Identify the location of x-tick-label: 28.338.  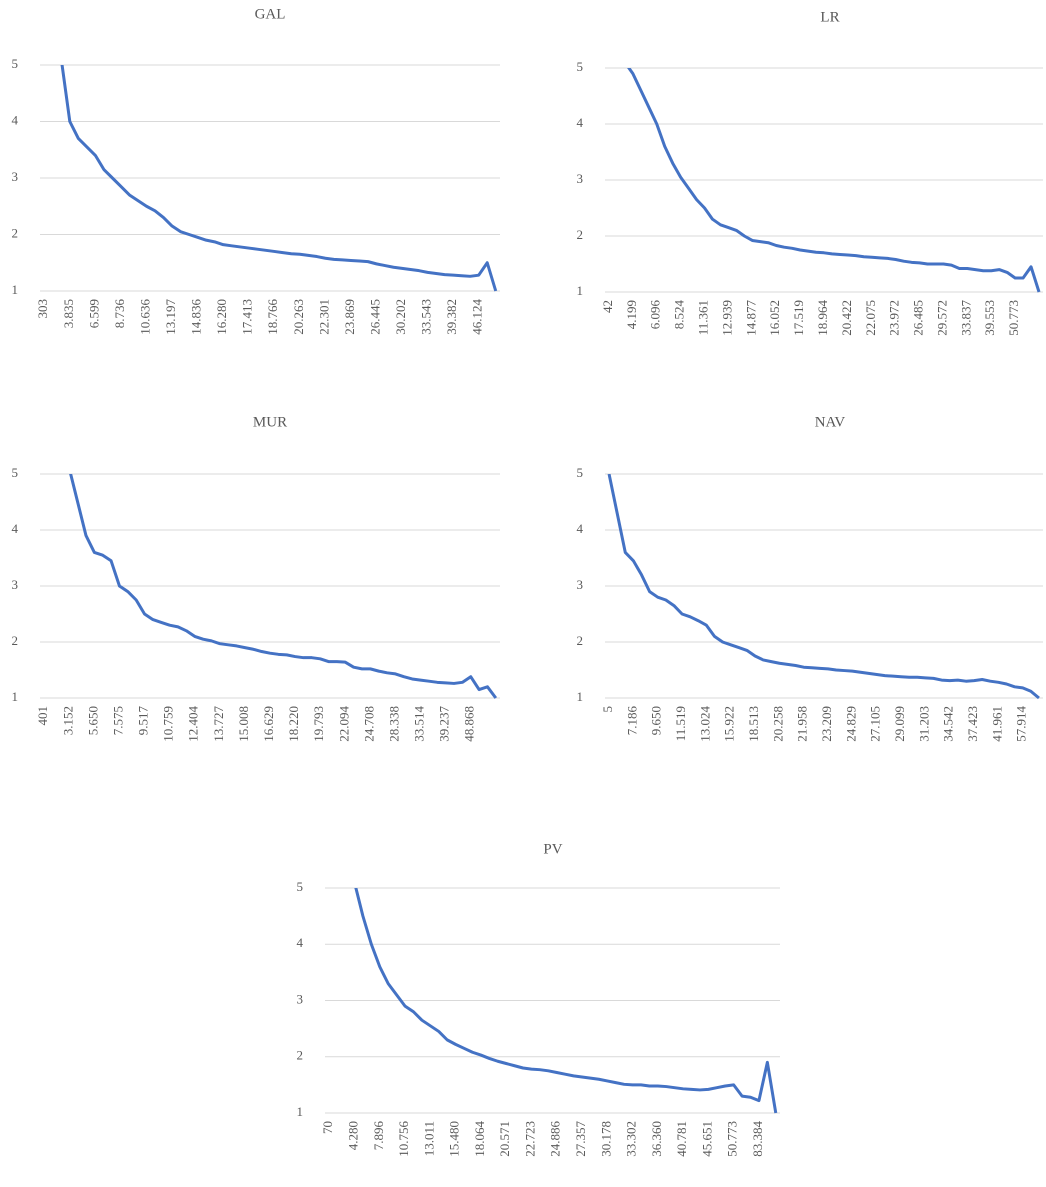
(393, 724).